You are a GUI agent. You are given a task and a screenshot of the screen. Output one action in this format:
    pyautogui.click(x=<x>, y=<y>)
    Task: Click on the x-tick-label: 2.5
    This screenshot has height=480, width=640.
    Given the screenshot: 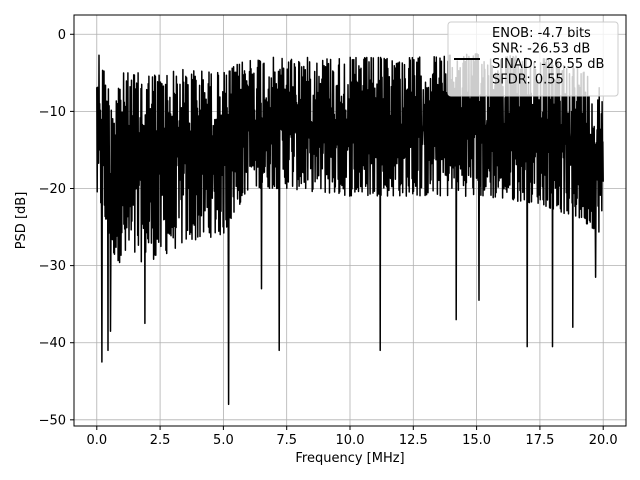 What is the action you would take?
    pyautogui.click(x=160, y=440)
    